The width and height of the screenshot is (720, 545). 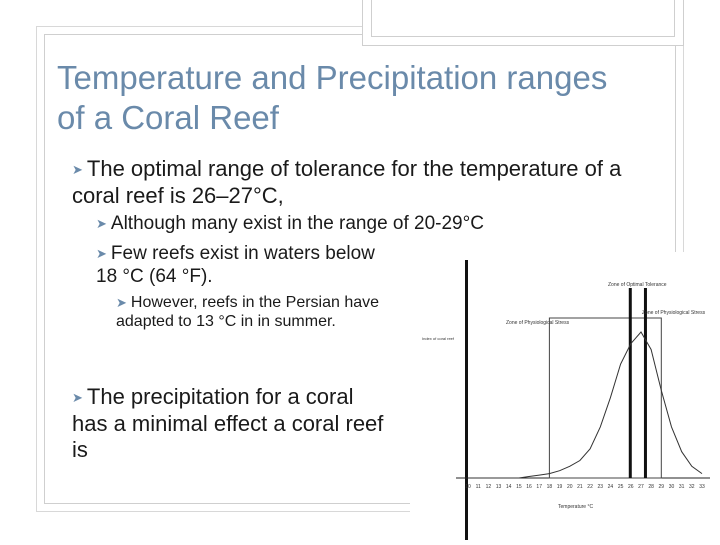 I want to click on x-tick-label: 18, so click(x=550, y=487).